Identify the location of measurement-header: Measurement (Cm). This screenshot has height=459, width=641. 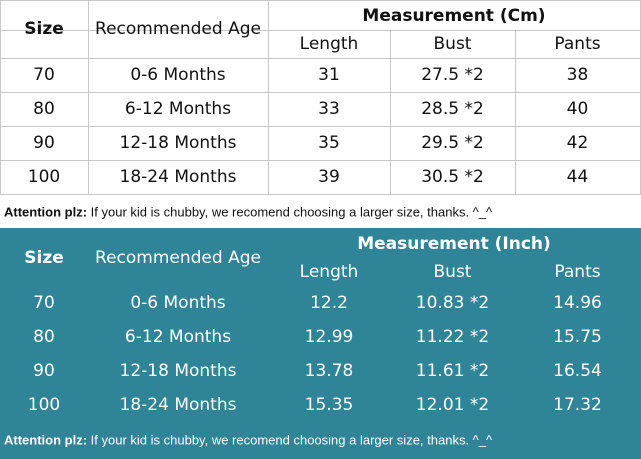
(454, 16).